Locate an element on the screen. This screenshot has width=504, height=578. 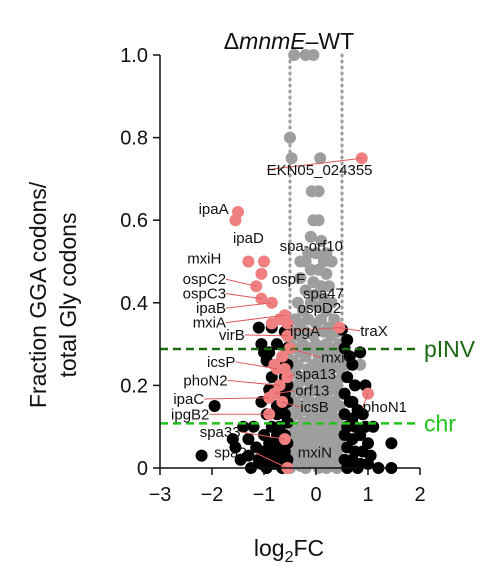
gene-label: spa33 is located at coordinates (220, 432).